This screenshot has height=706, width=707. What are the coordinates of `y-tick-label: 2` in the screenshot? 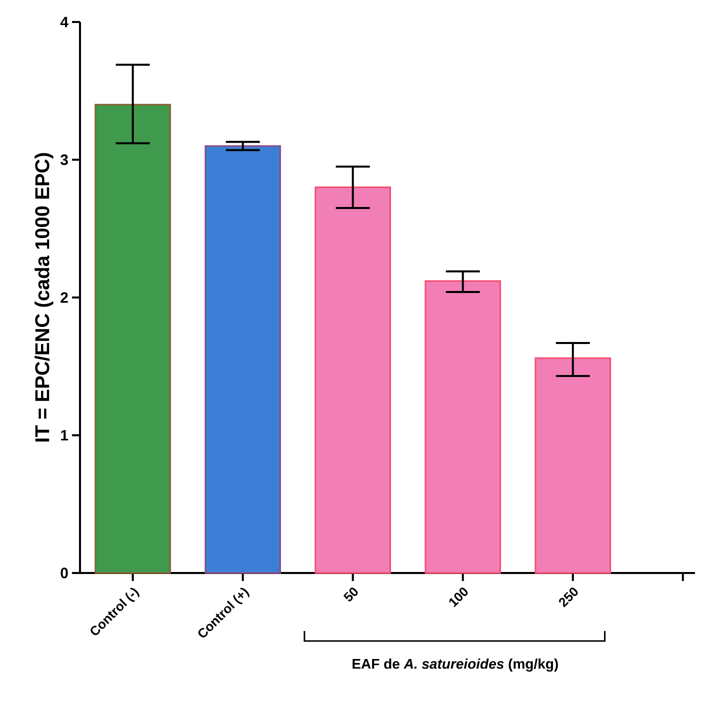 It's located at (64, 297).